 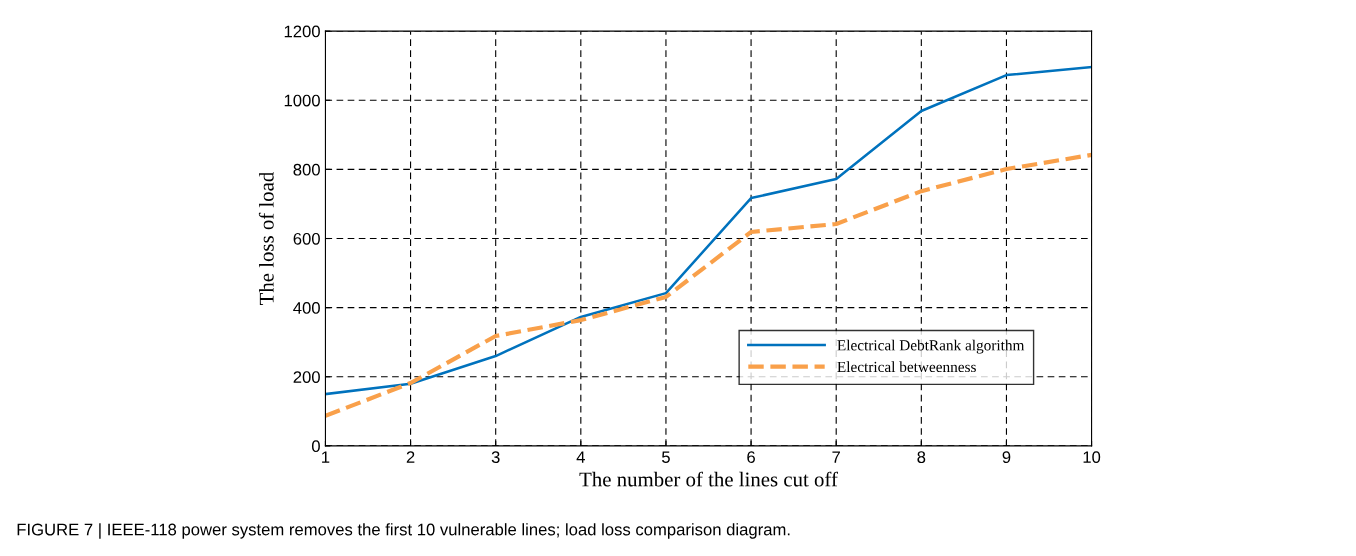 What do you see at coordinates (665, 457) in the screenshot?
I see `x-tick-label: 5` at bounding box center [665, 457].